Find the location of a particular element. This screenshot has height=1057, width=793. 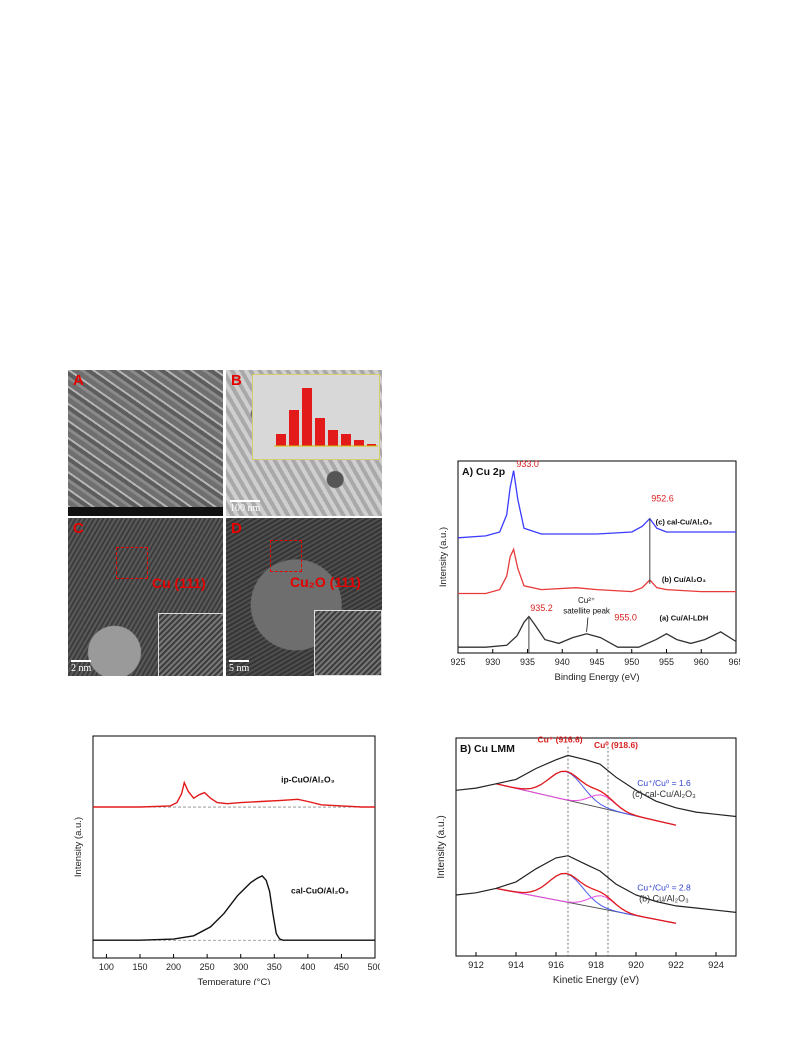

peak-label: 952.6 is located at coordinates (662, 498).